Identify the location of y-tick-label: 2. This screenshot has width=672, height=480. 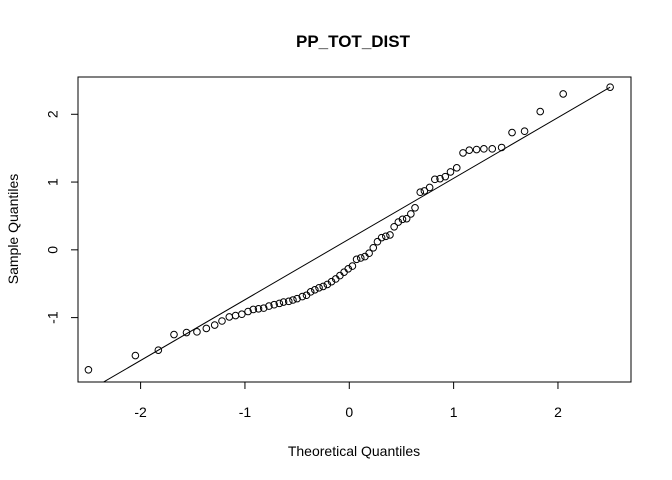
(53, 114).